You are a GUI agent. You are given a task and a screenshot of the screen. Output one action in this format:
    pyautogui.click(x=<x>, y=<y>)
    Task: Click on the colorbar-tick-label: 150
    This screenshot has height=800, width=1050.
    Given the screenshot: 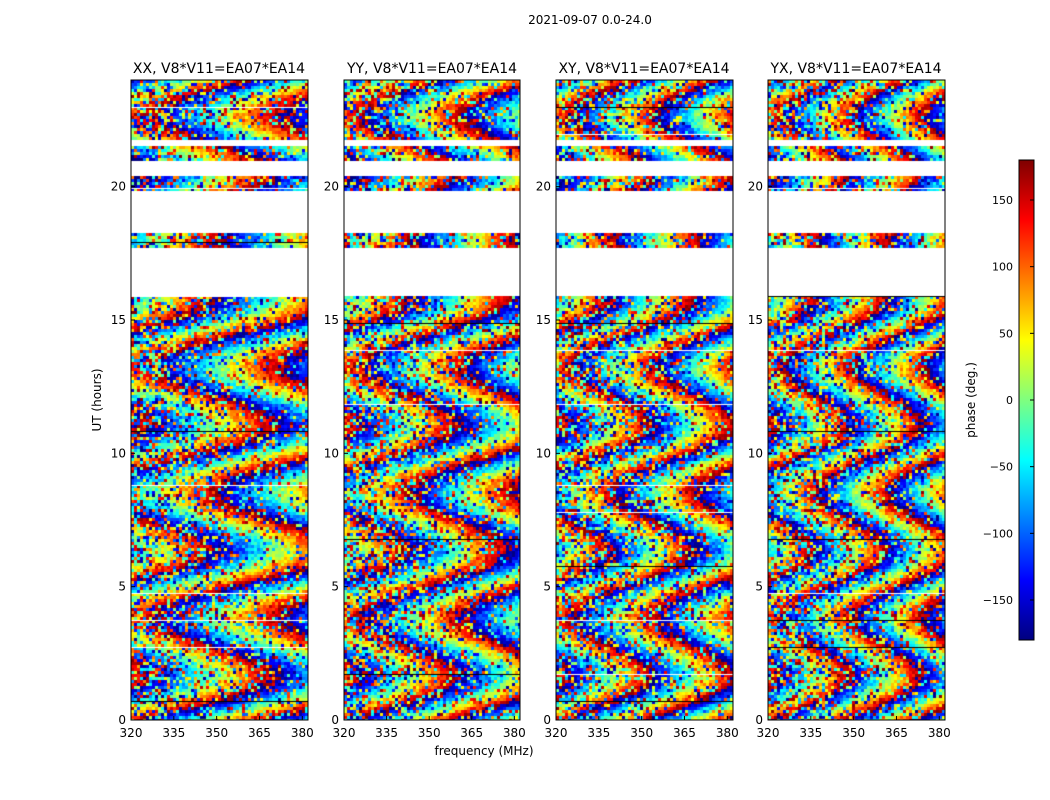 What is the action you would take?
    pyautogui.click(x=1002, y=200)
    